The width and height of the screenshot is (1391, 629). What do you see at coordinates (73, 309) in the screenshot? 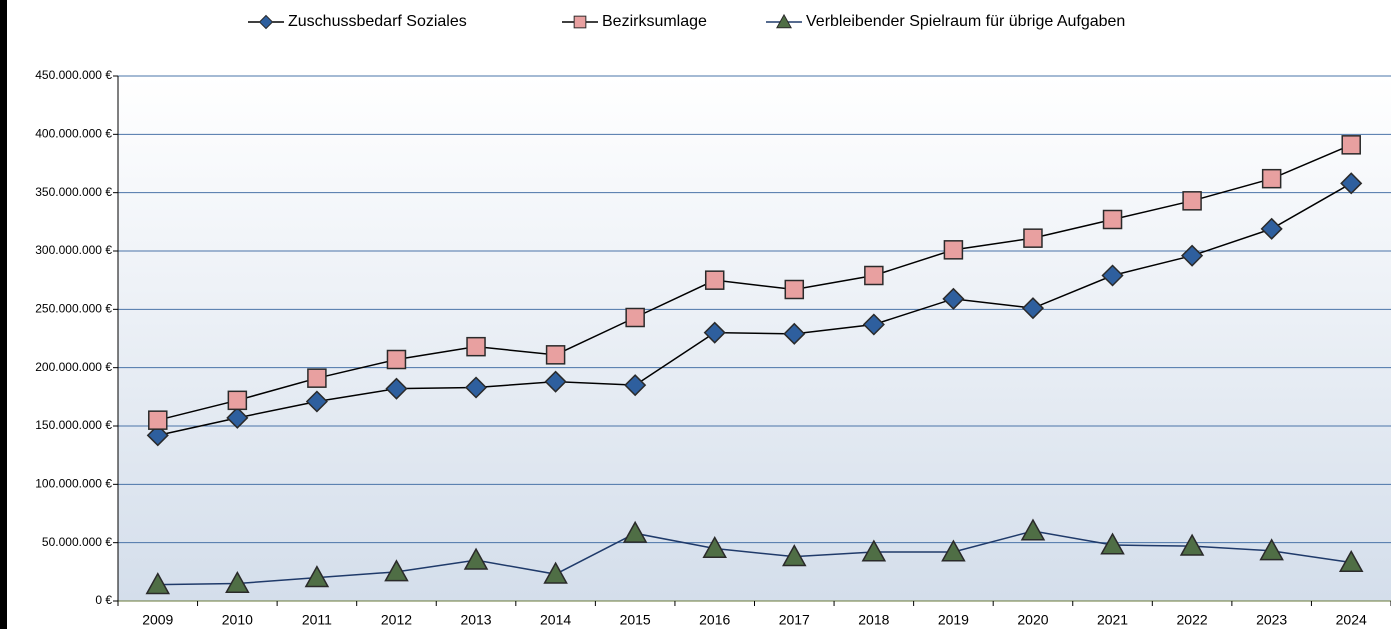
I see `y-tick-label: 250.000.000 €` at bounding box center [73, 309].